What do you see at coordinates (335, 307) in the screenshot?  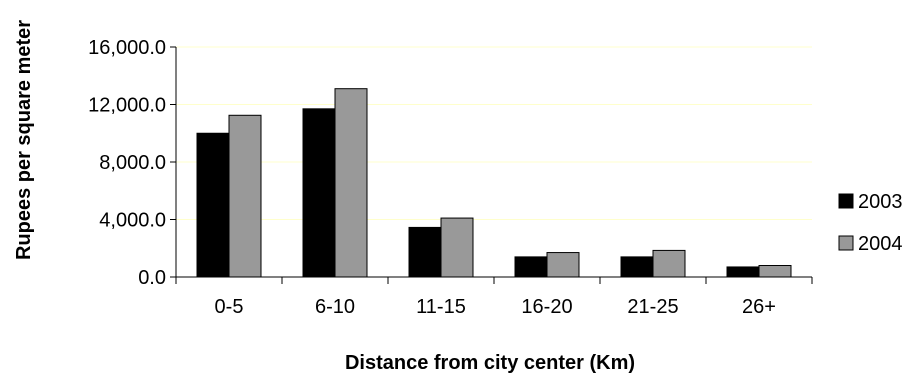 I see `x-tick-label: 6-10` at bounding box center [335, 307].